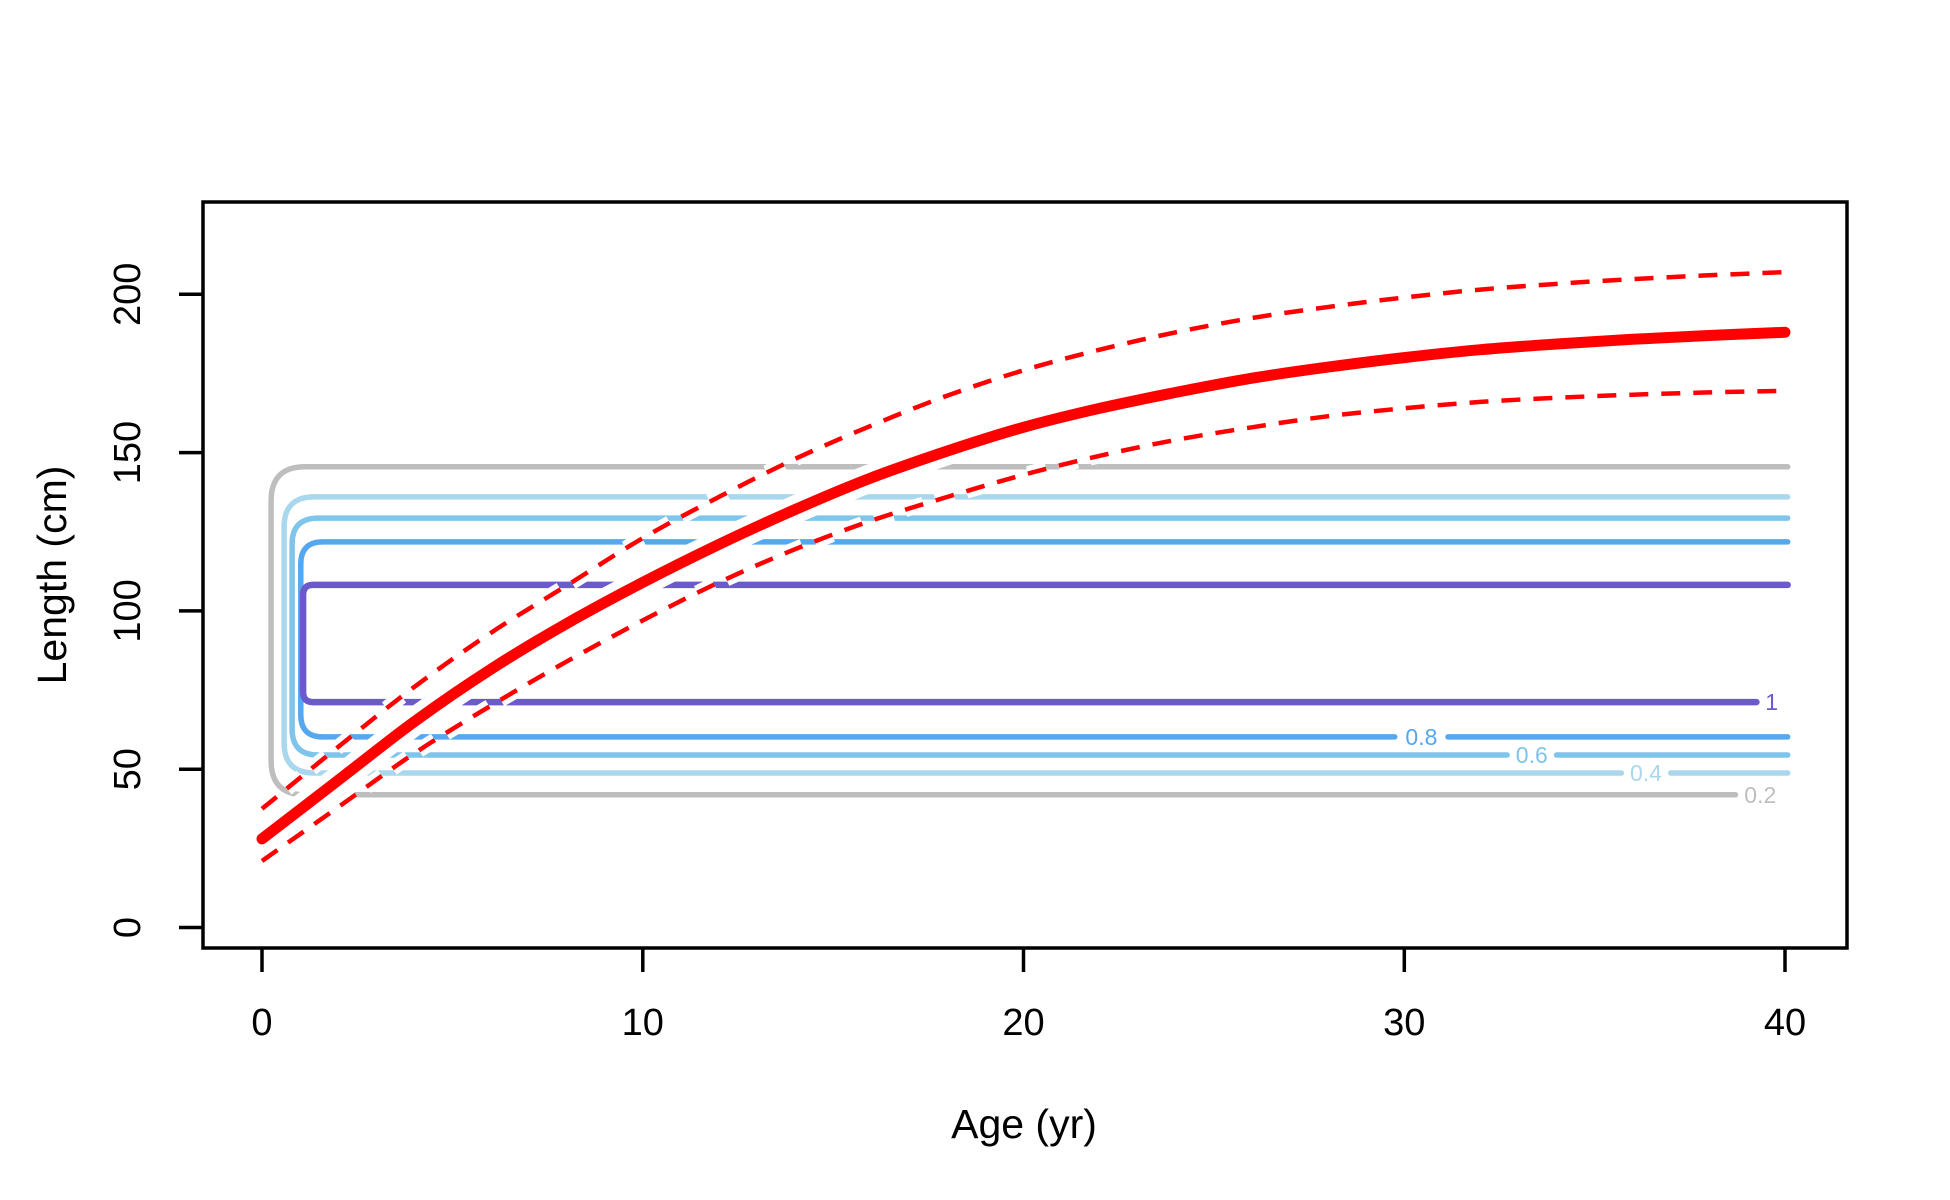 This screenshot has height=1200, width=1950. Describe the element at coordinates (1785, 1023) in the screenshot. I see `x-tick-label: 40` at that location.